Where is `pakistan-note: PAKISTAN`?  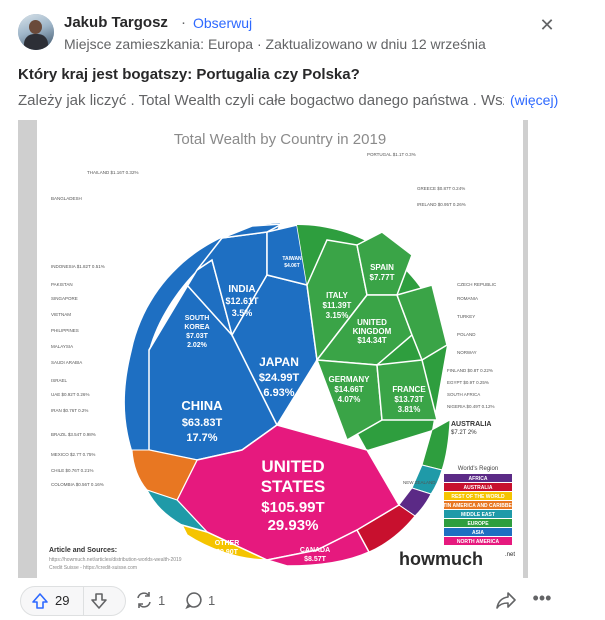
pakistan-note: PAKISTAN is located at coordinates (62, 284).